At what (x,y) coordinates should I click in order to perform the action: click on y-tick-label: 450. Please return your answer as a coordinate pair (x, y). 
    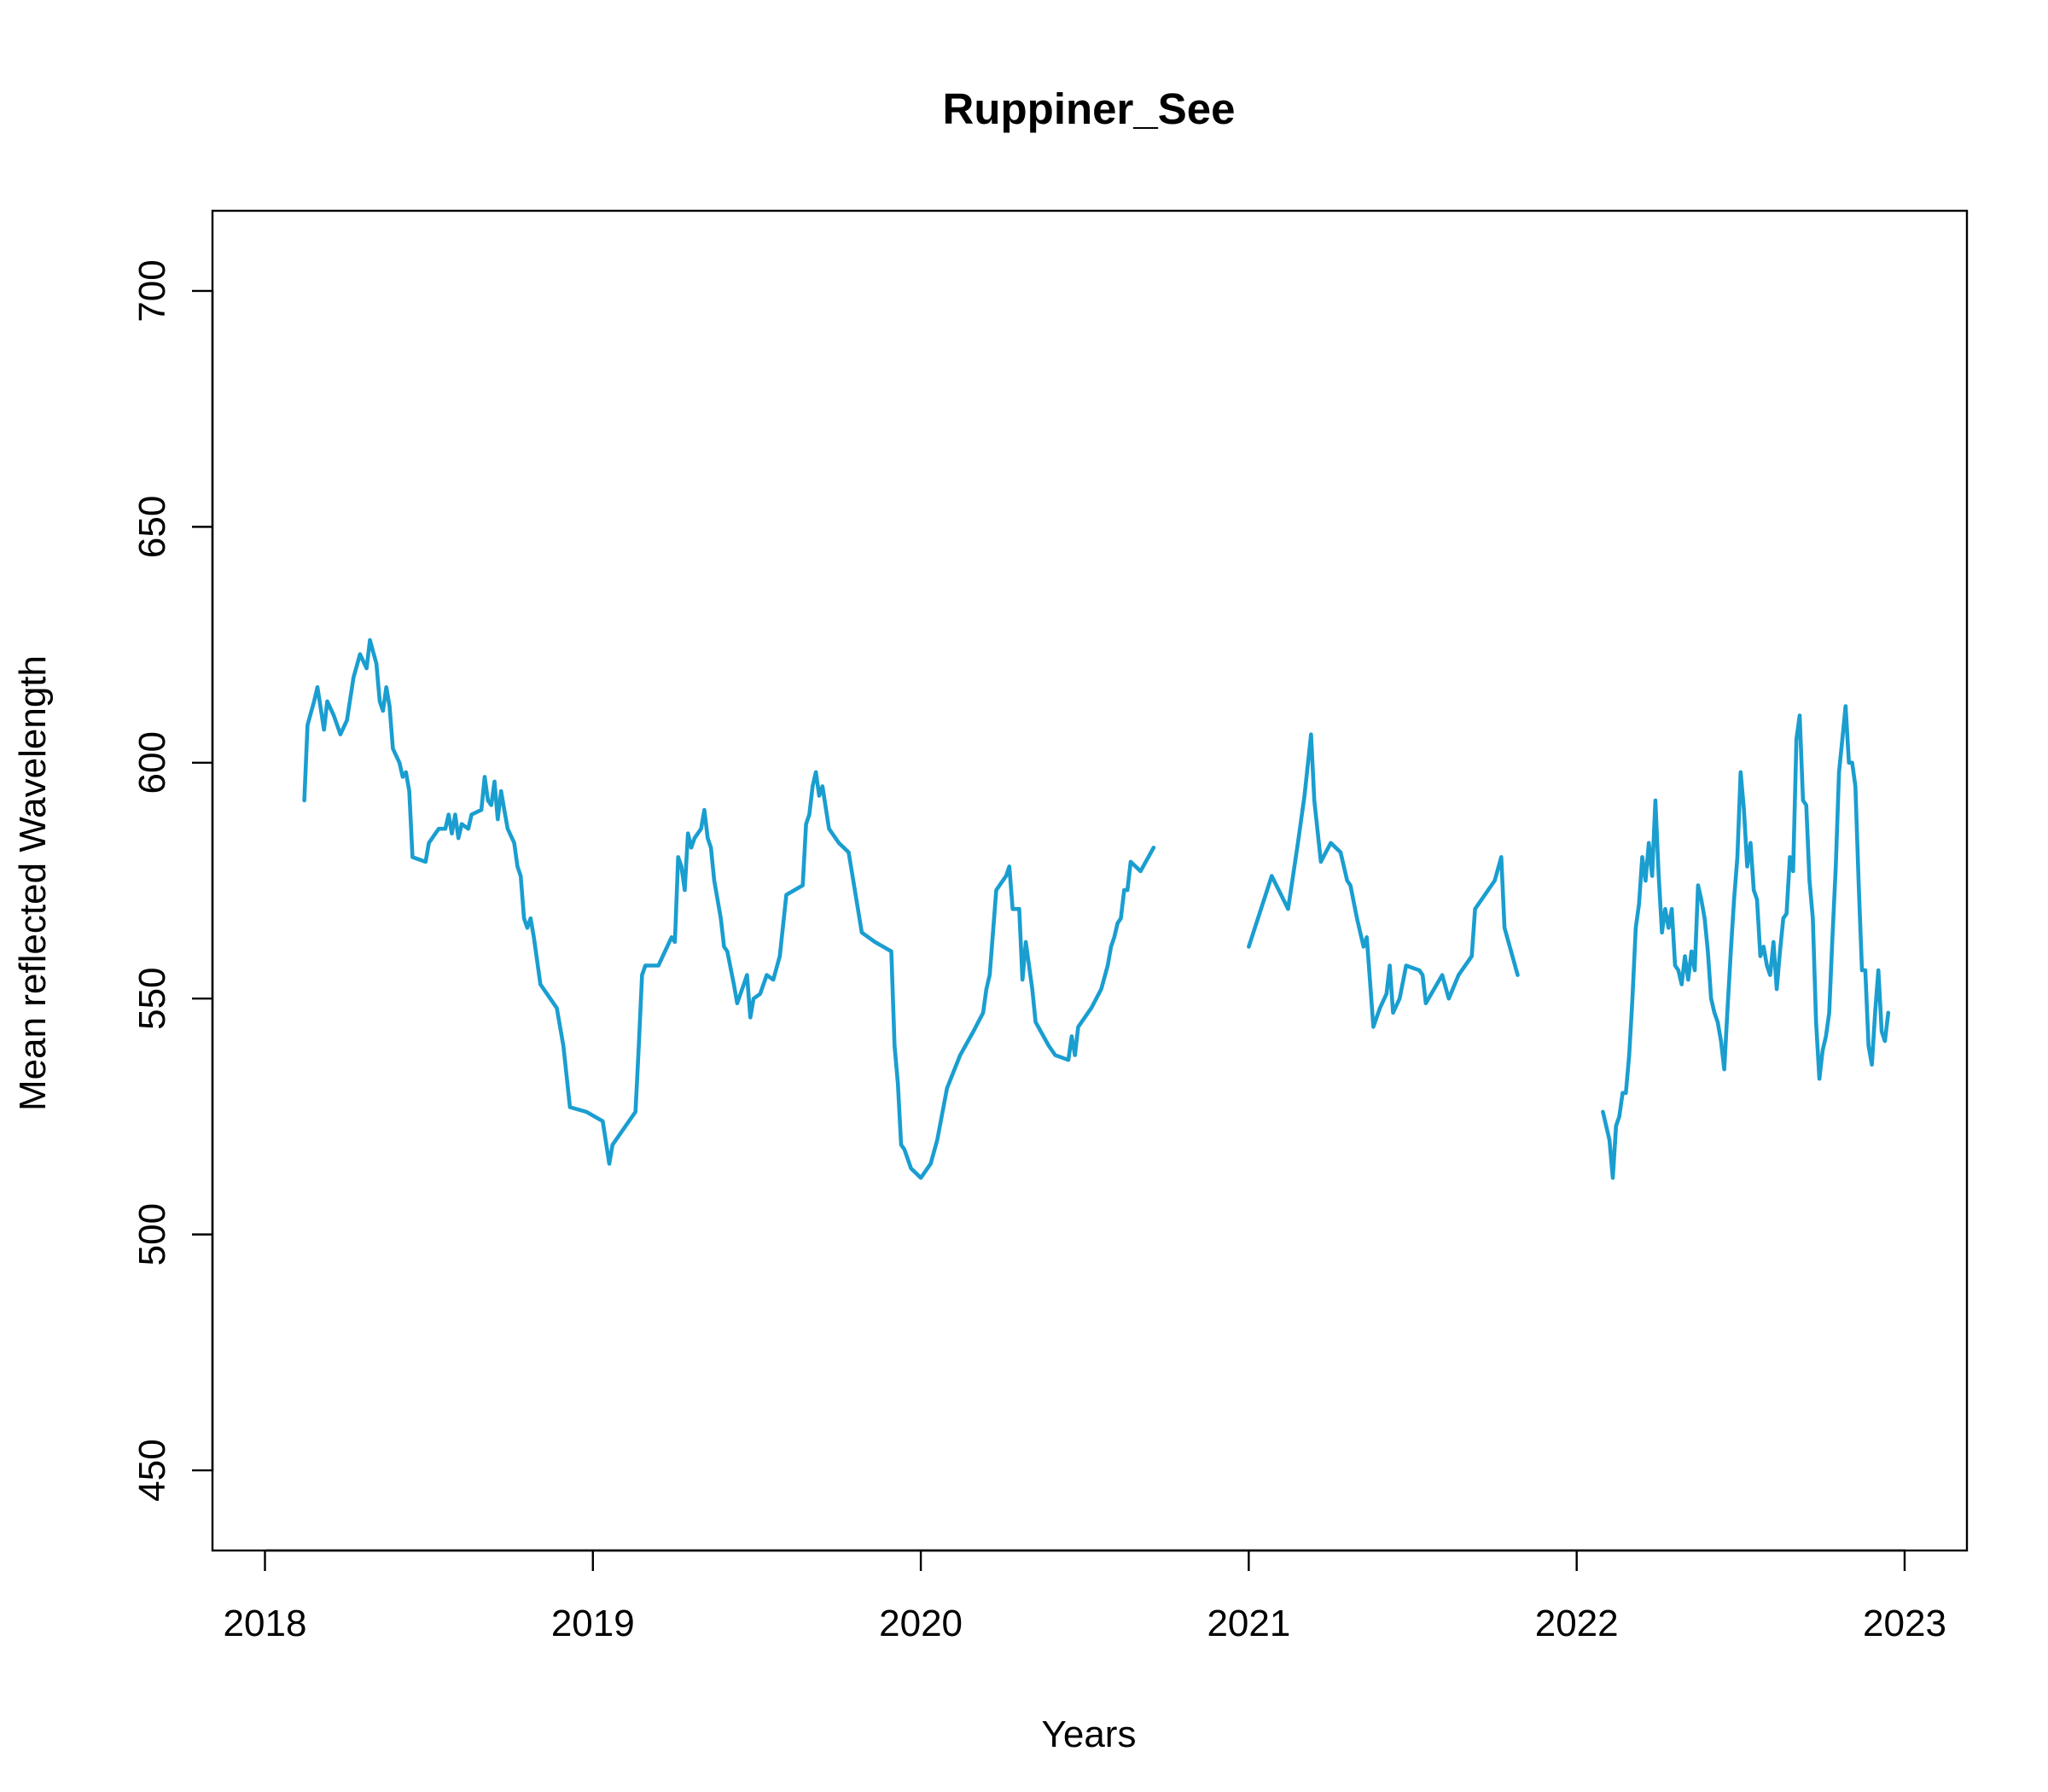
    Looking at the image, I should click on (152, 1470).